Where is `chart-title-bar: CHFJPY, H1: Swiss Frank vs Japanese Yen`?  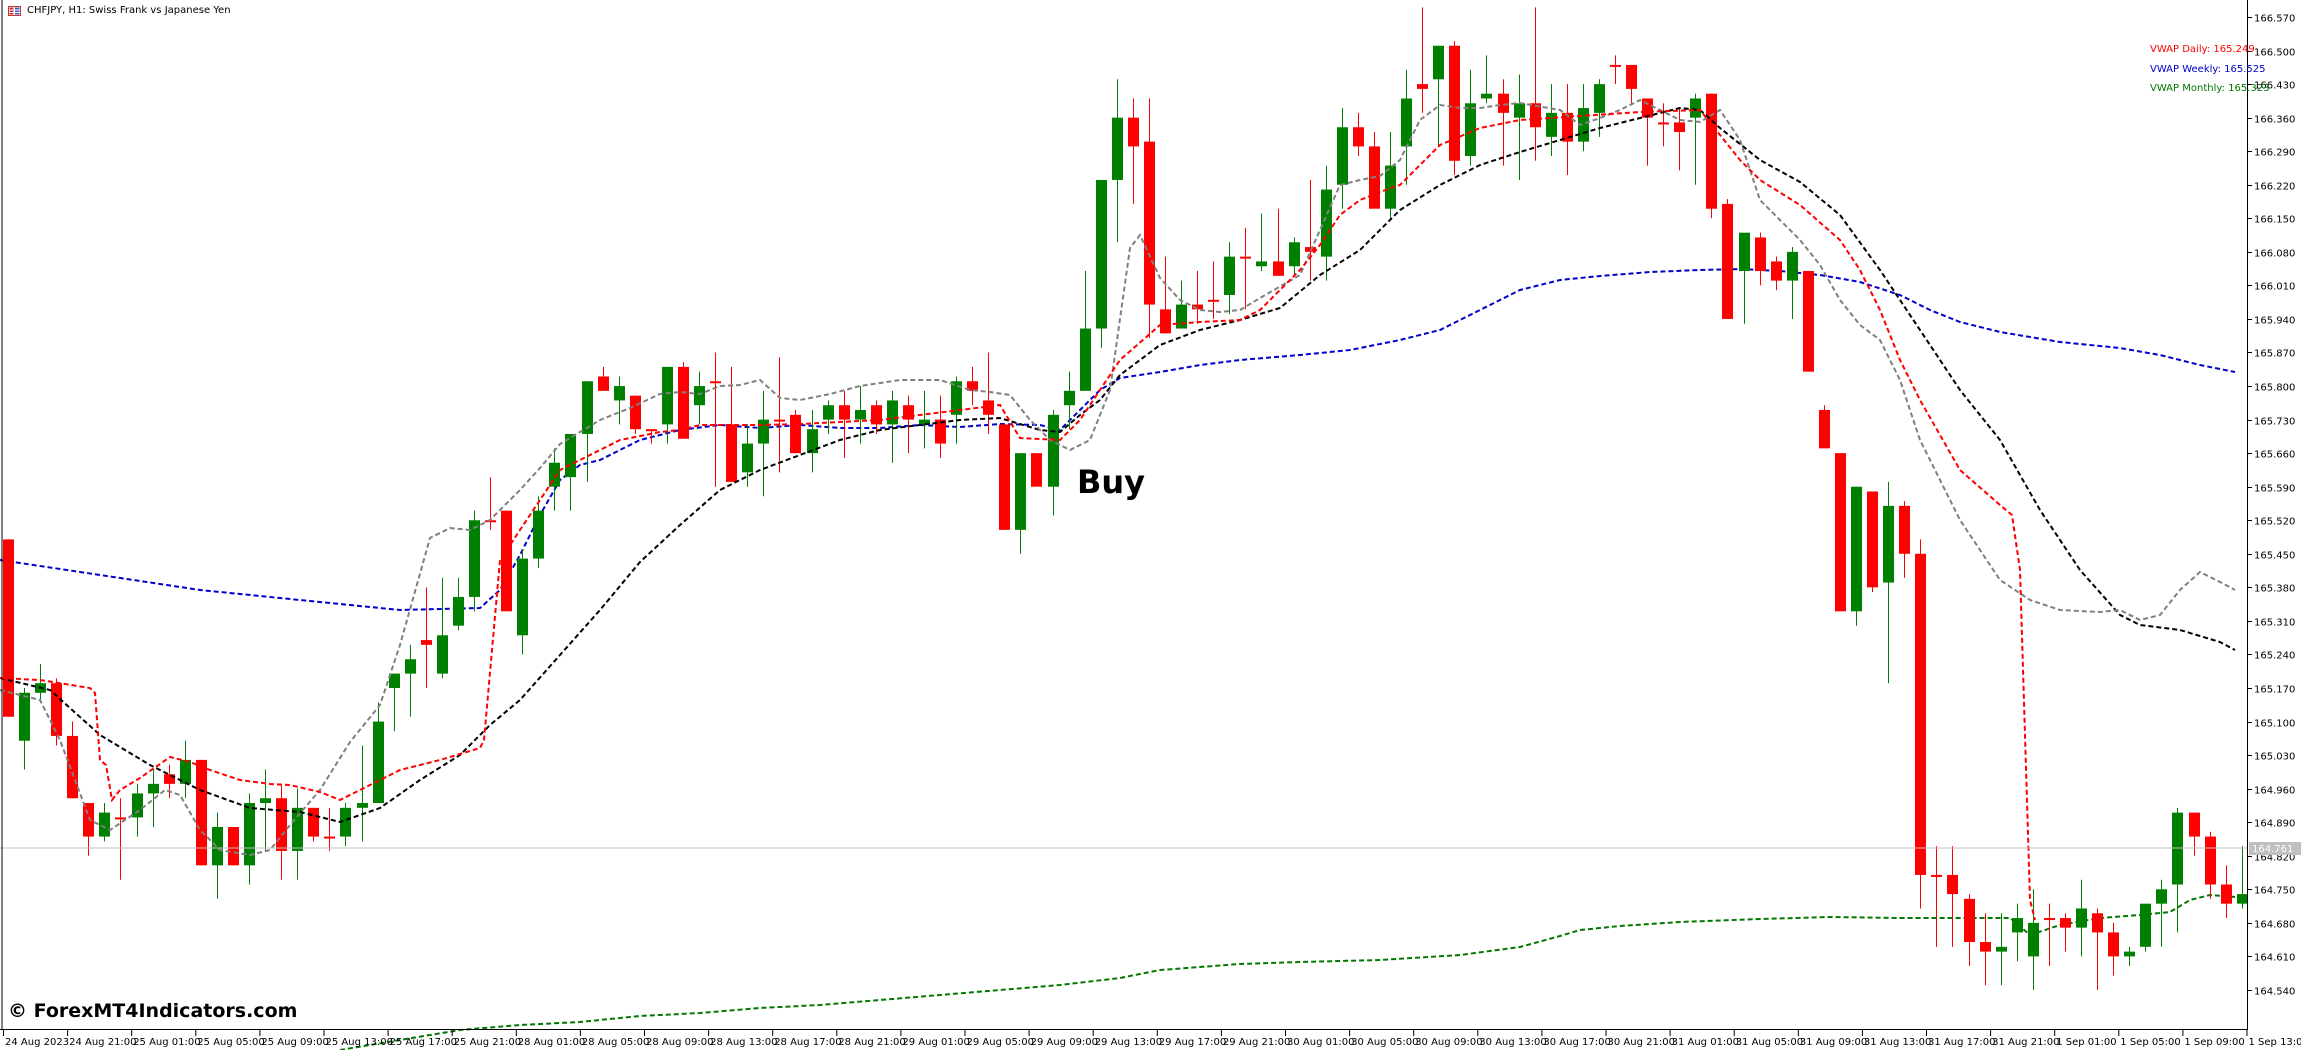
chart-title-bar: CHFJPY, H1: Swiss Frank vs Japanese Yen is located at coordinates (119, 10).